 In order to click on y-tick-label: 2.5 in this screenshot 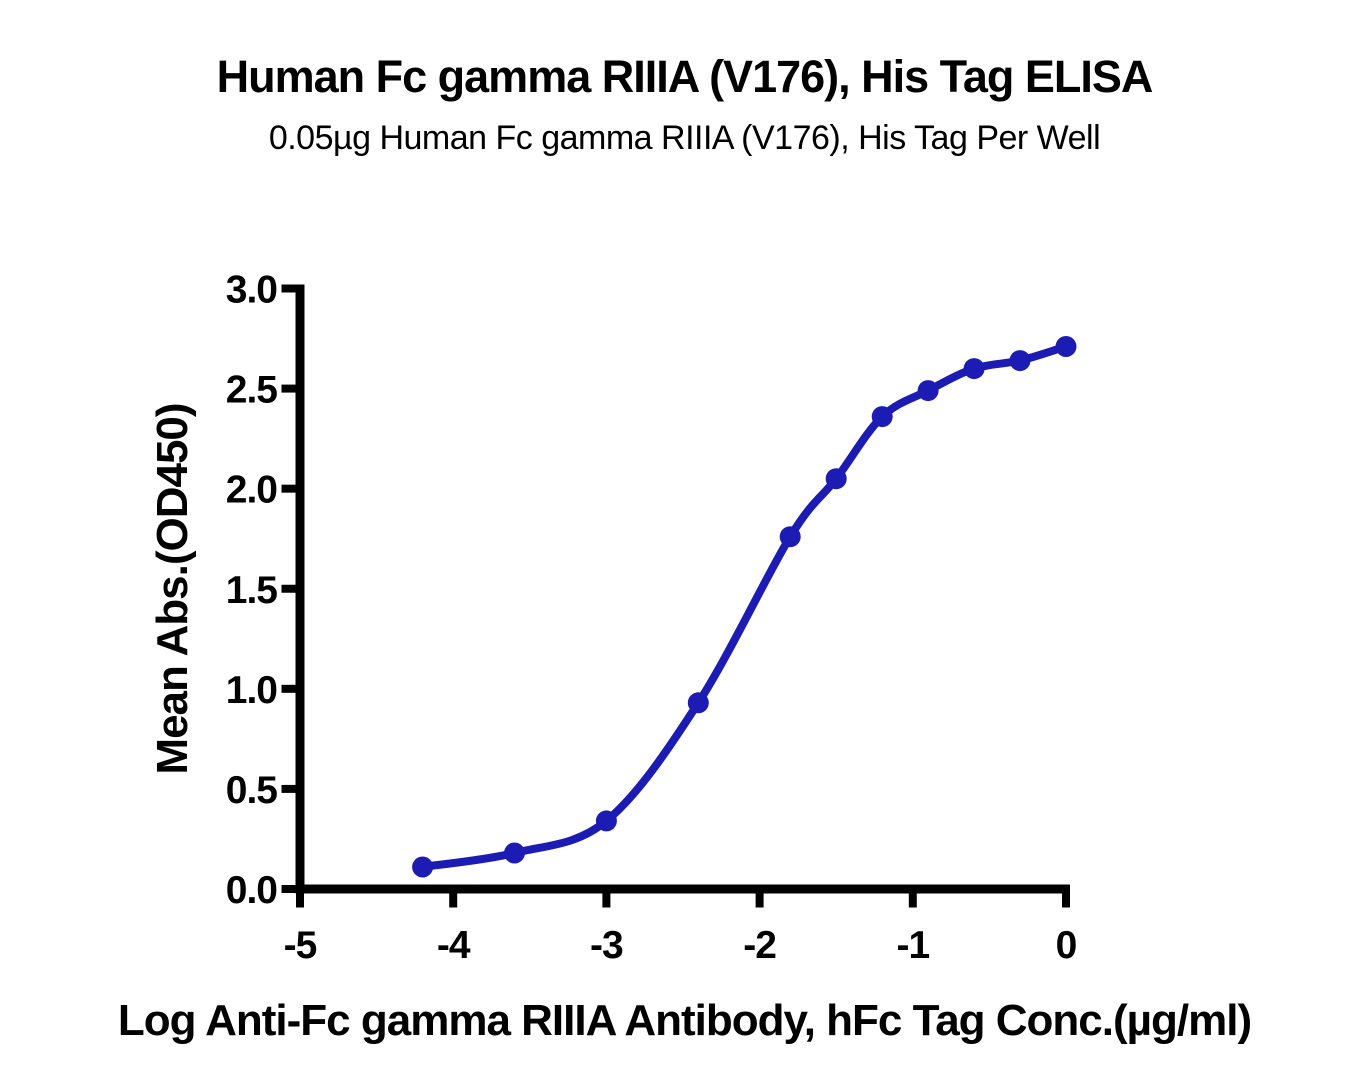, I will do `click(252, 390)`.